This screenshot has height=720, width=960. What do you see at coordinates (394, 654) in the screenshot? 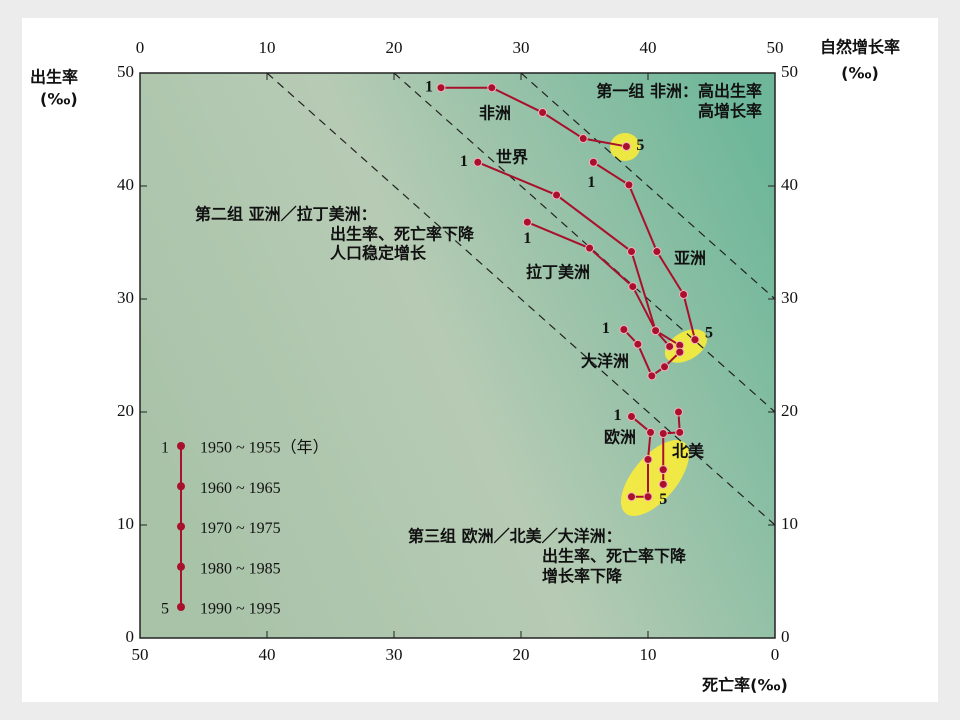
I see `x-tick-label: 30` at bounding box center [394, 654].